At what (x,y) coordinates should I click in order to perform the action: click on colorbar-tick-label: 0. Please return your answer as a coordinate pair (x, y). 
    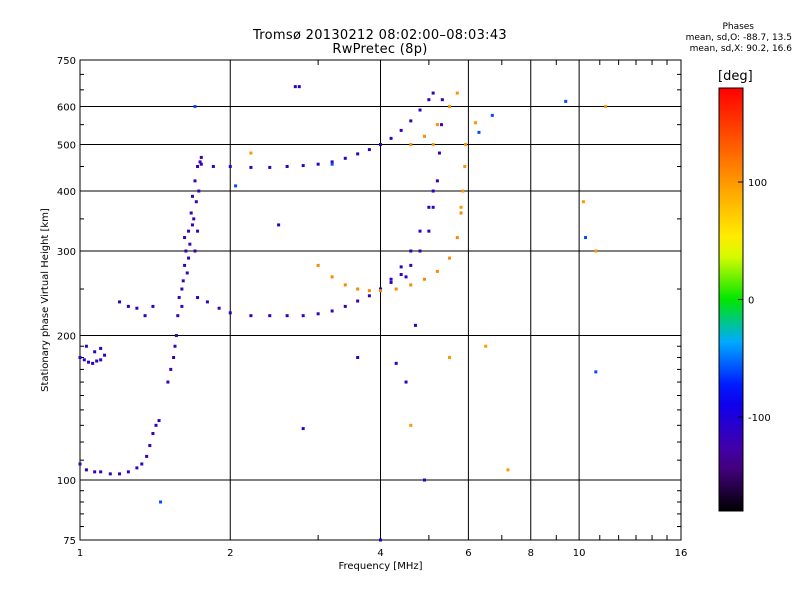
    Looking at the image, I should click on (751, 301).